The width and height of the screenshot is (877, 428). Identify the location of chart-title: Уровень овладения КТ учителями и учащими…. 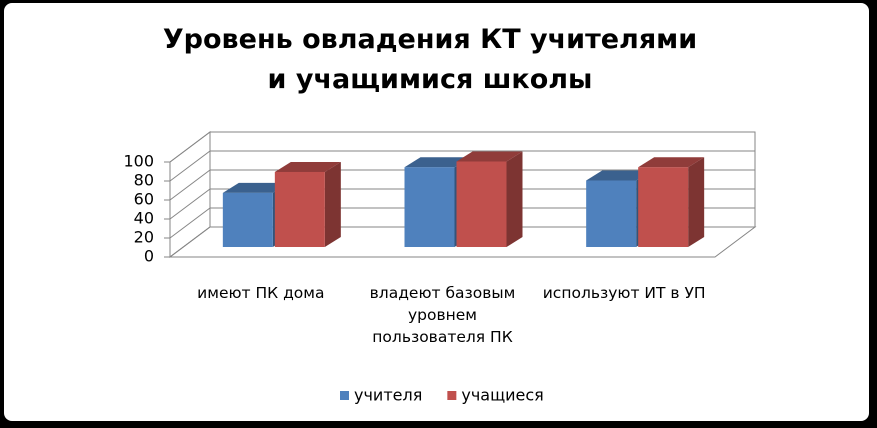
(430, 59).